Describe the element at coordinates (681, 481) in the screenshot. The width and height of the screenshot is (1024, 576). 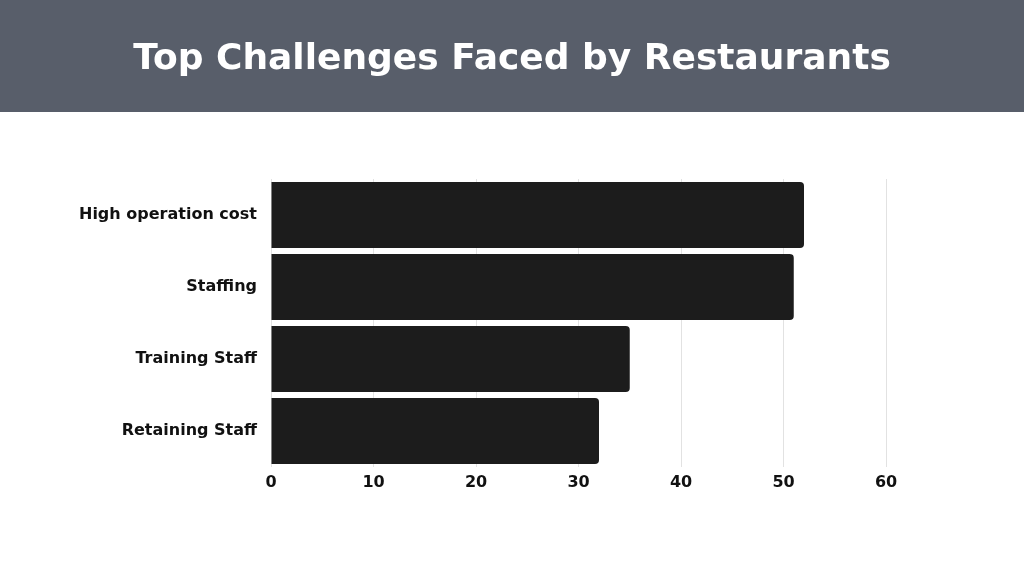
I see `x-tick-label: 40` at that location.